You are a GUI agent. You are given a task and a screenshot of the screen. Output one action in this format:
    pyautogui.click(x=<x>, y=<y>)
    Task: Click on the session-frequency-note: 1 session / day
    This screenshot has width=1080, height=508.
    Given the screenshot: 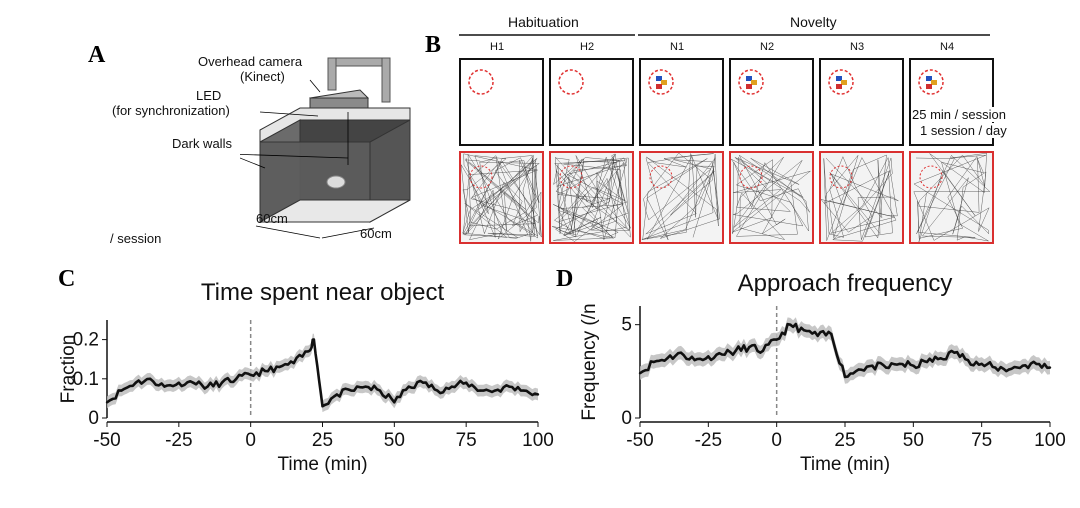 What is the action you would take?
    pyautogui.click(x=963, y=130)
    